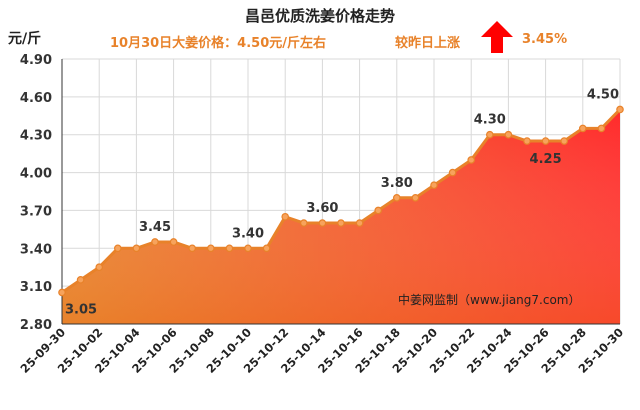  What do you see at coordinates (248, 233) in the screenshot?
I see `data-label: 3.40` at bounding box center [248, 233].